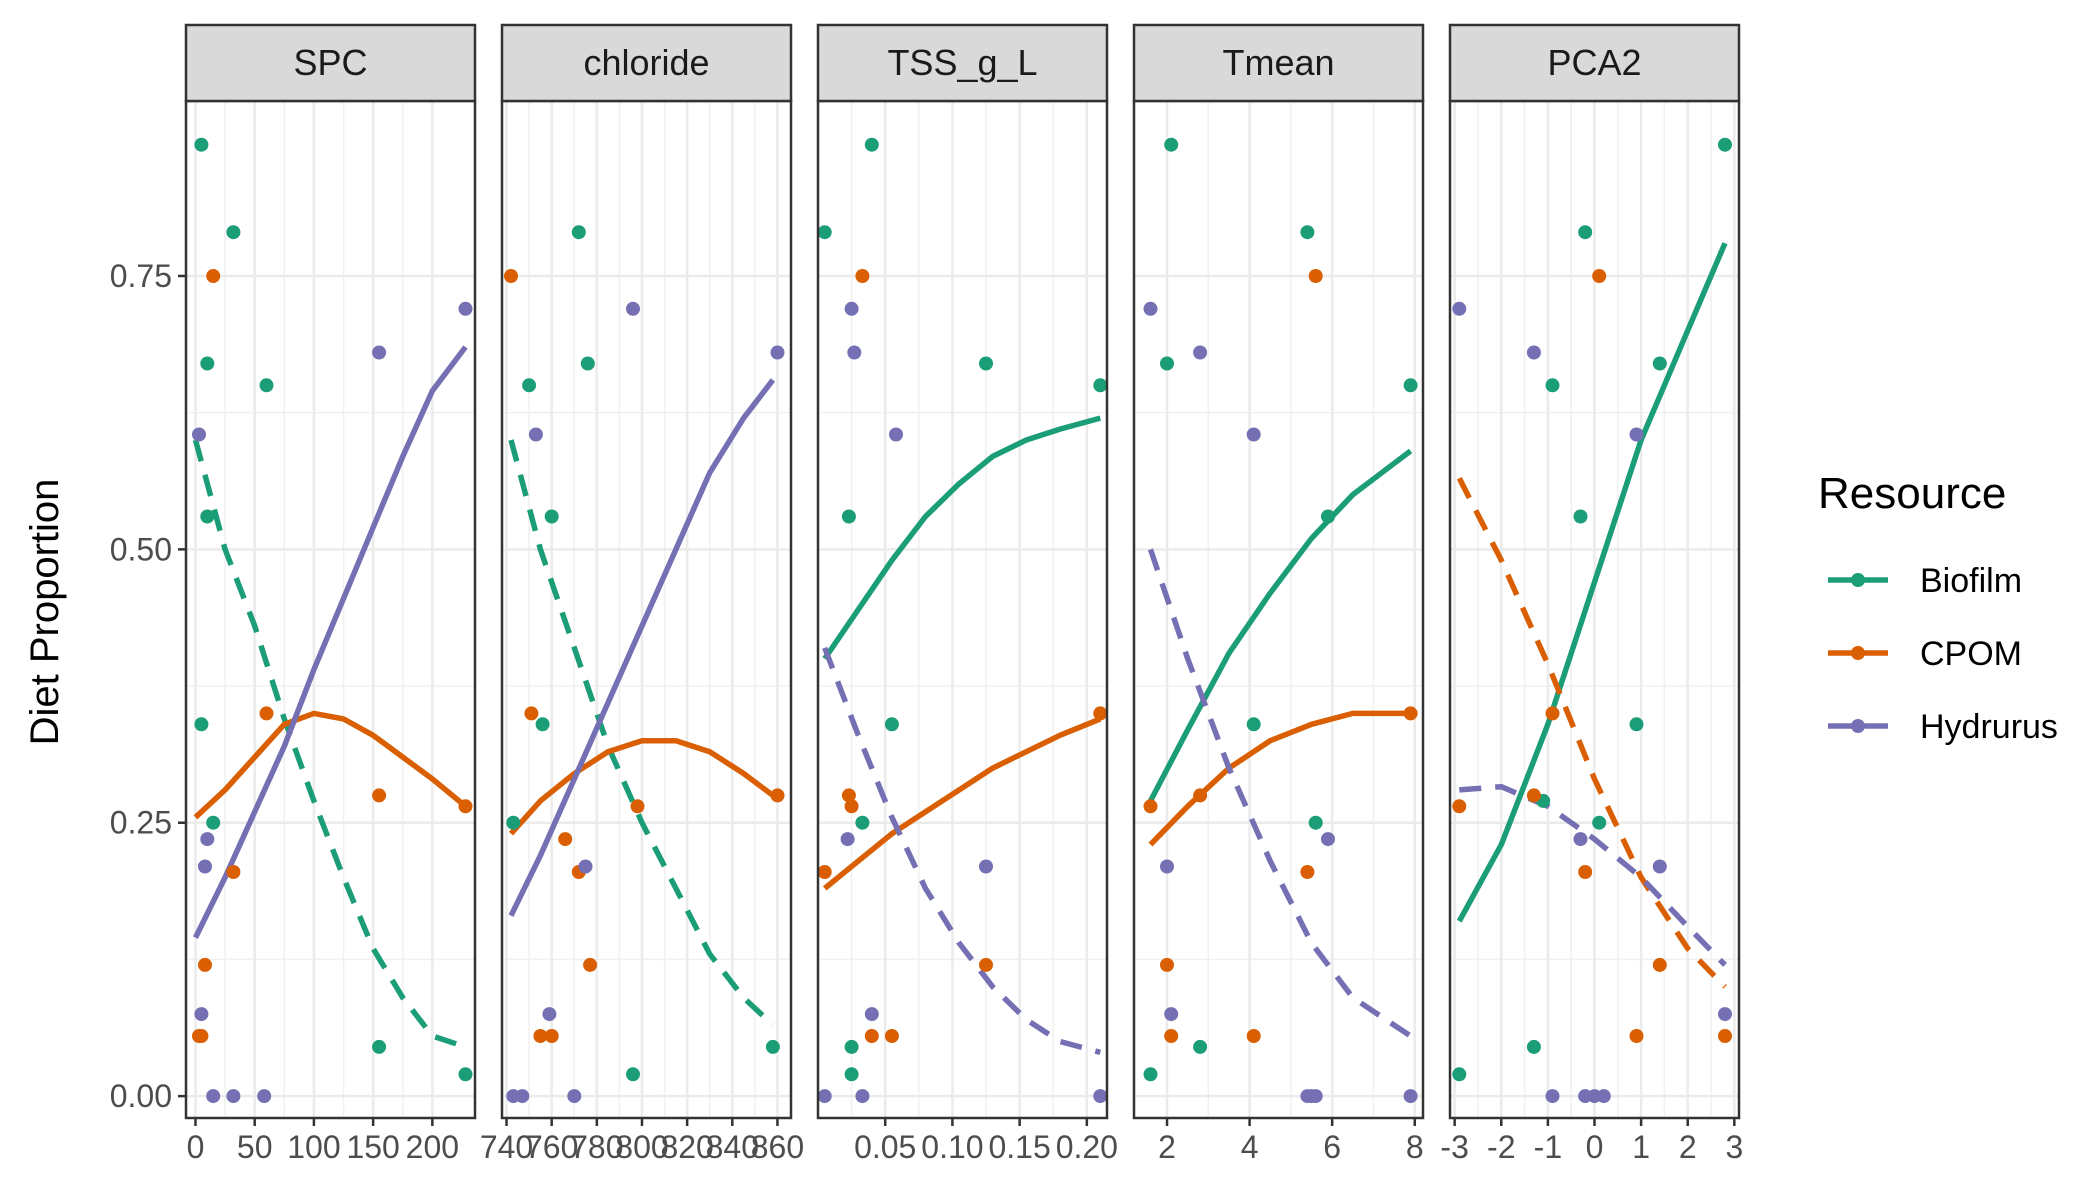 The width and height of the screenshot is (2100, 1200). Describe the element at coordinates (1278, 62) in the screenshot. I see `strip-label-tmean: Tmean` at that location.